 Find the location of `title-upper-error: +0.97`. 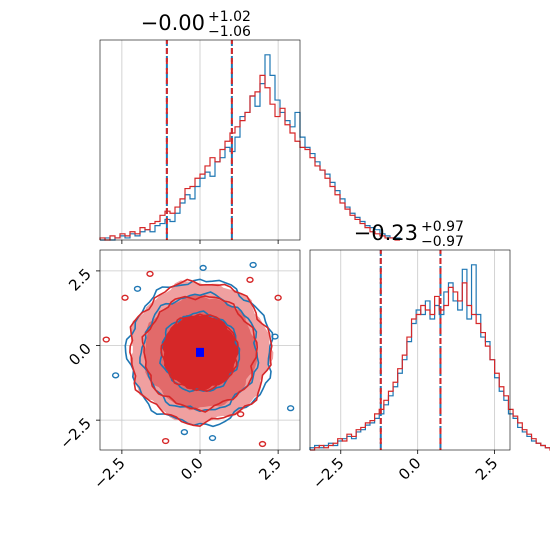

title-upper-error: +0.97 is located at coordinates (442, 227).